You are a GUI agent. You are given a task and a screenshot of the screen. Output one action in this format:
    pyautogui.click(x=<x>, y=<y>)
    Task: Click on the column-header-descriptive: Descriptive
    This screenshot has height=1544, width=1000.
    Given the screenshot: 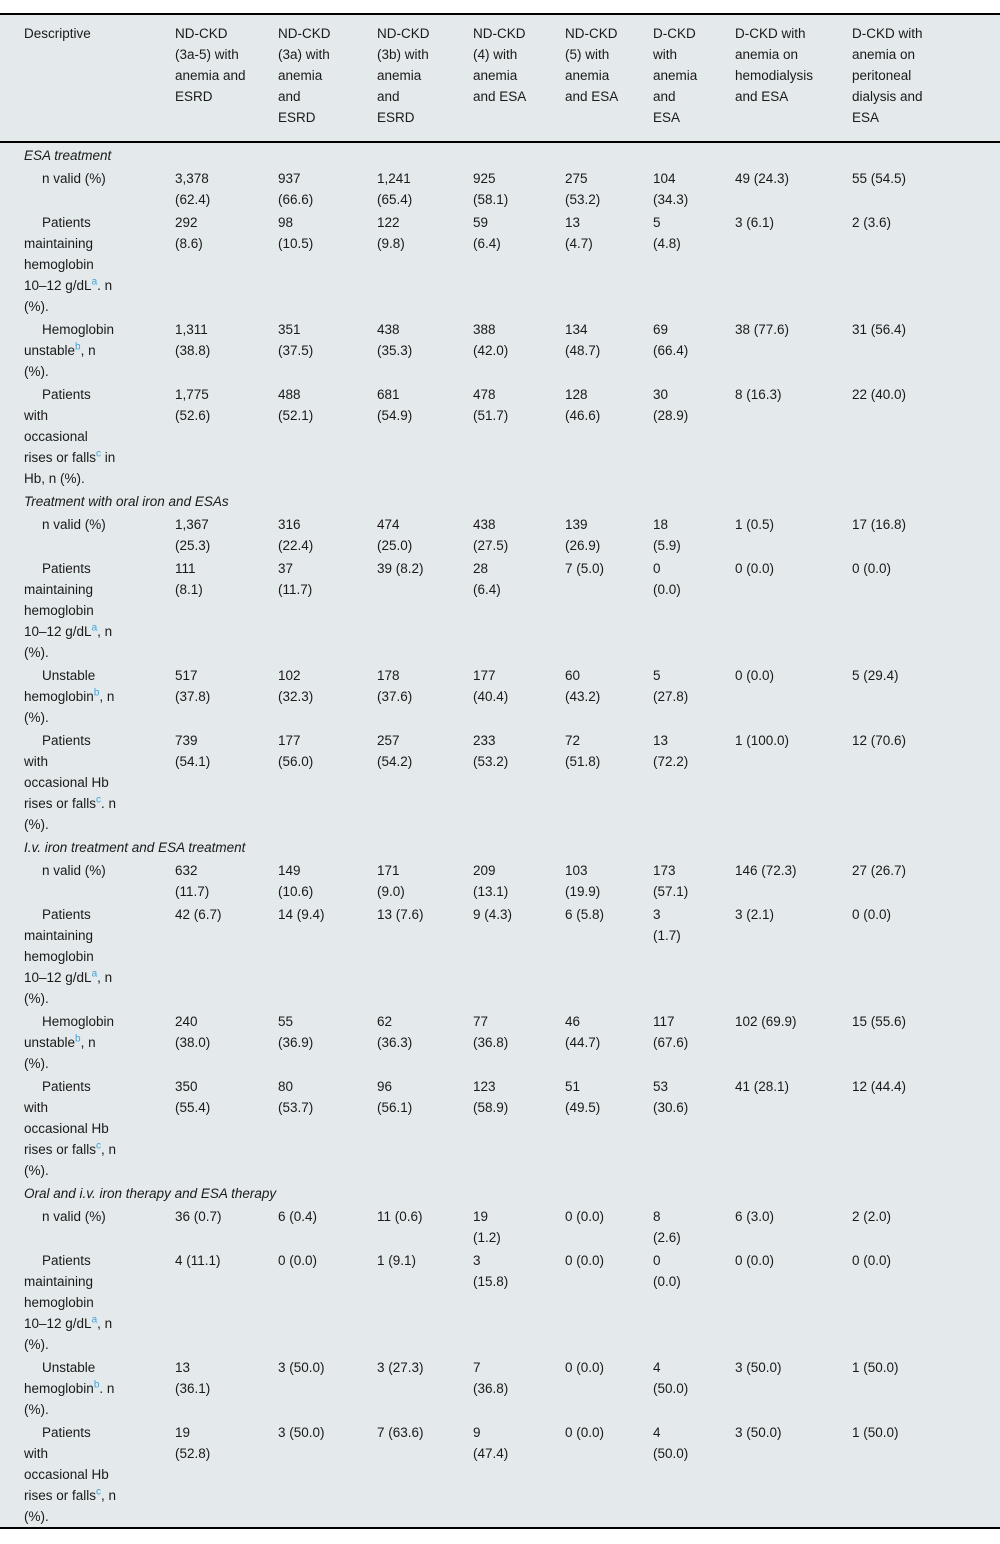 What is the action you would take?
    pyautogui.click(x=87, y=78)
    